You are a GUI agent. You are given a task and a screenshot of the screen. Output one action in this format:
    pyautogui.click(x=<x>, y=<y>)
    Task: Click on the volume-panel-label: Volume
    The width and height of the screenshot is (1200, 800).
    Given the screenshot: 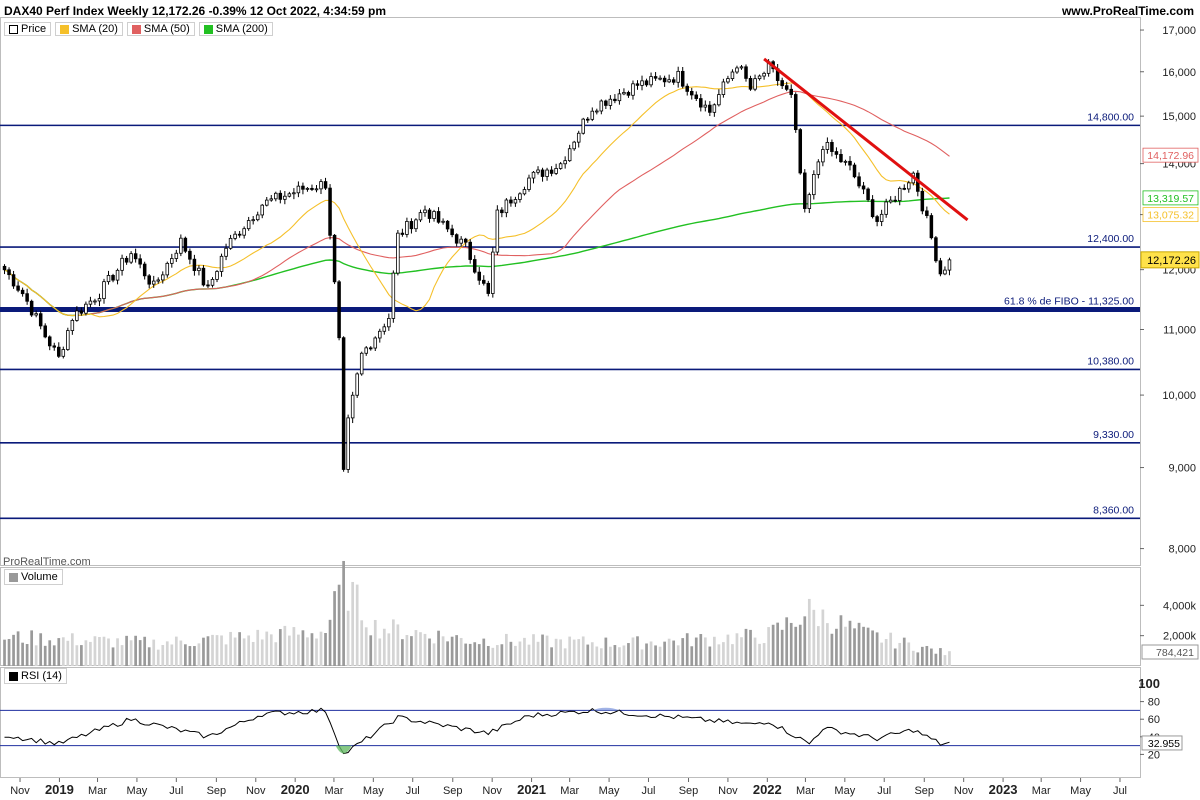 What is the action you would take?
    pyautogui.click(x=33, y=577)
    